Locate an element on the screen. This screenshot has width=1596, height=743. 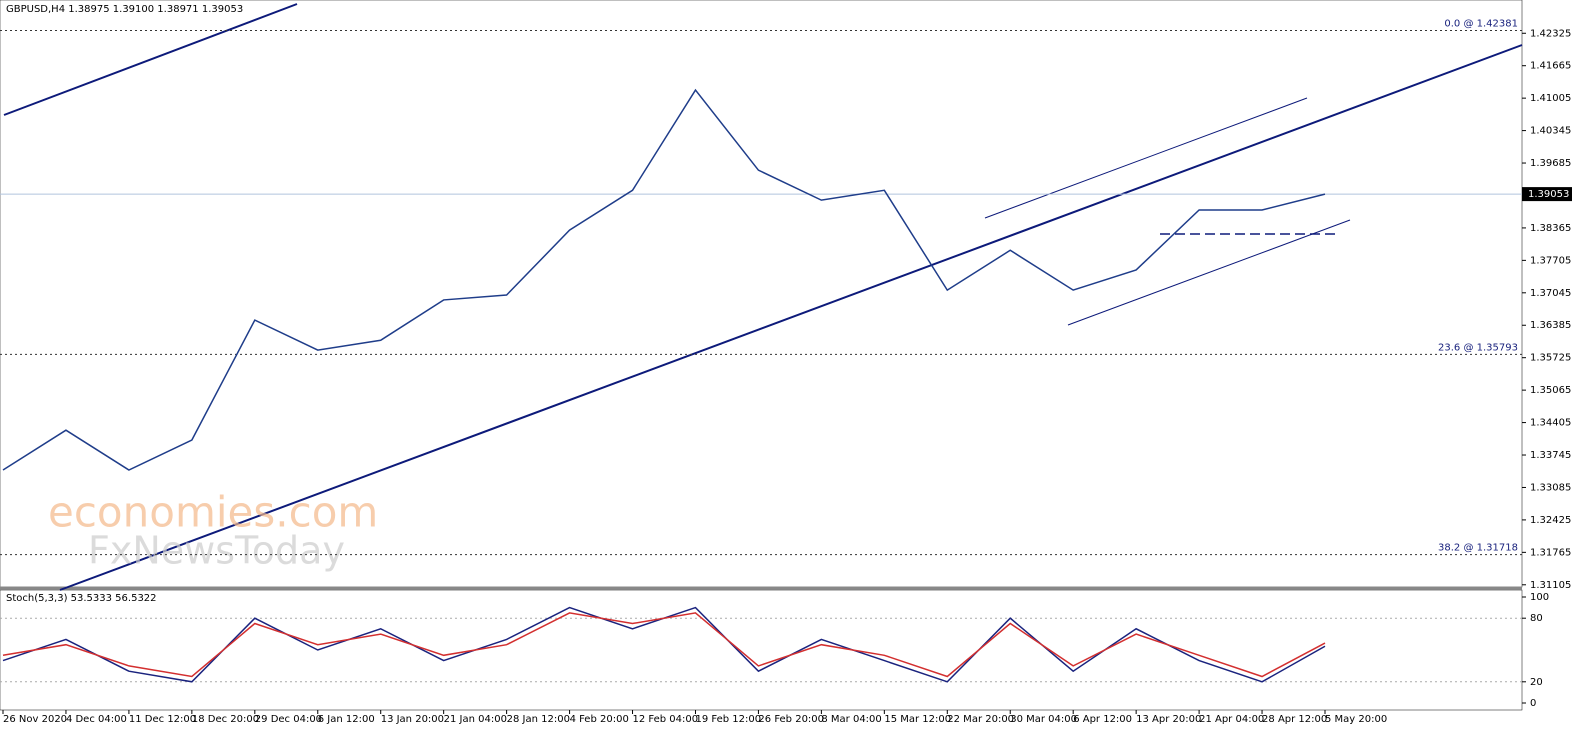
y-tick-label: 1.40345 is located at coordinates (1550, 131).